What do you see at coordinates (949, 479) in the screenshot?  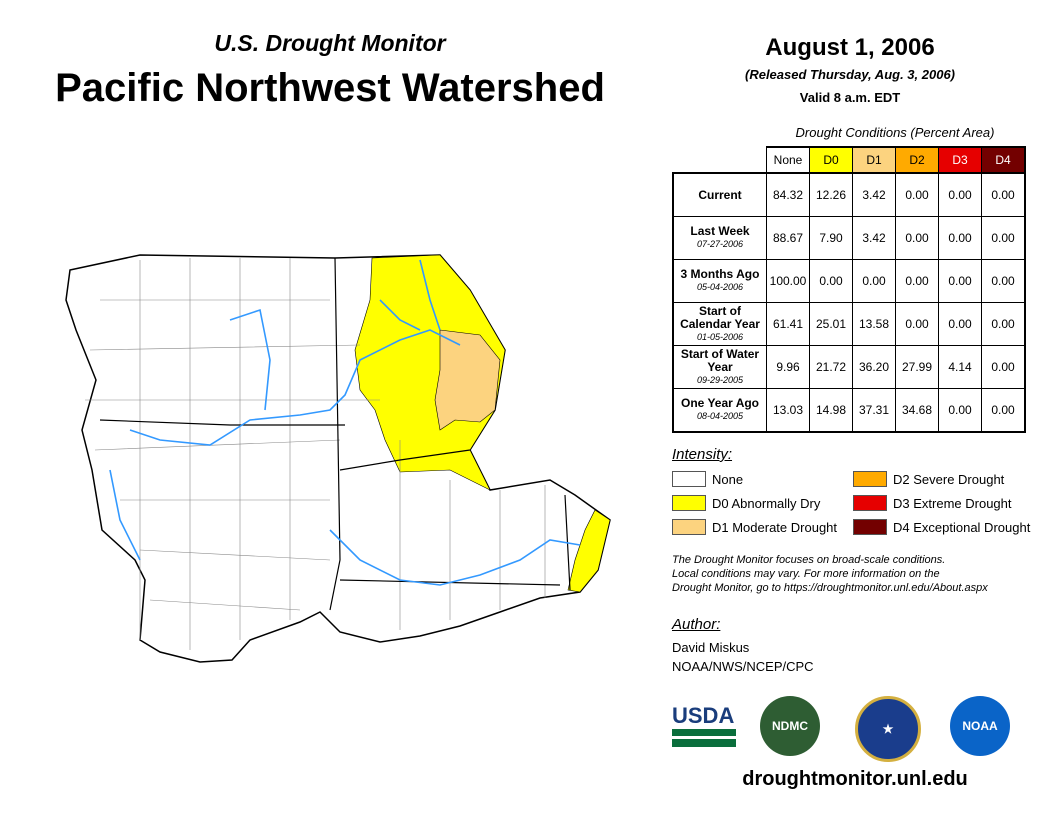 I see `legend-label: D2 Severe Drought` at bounding box center [949, 479].